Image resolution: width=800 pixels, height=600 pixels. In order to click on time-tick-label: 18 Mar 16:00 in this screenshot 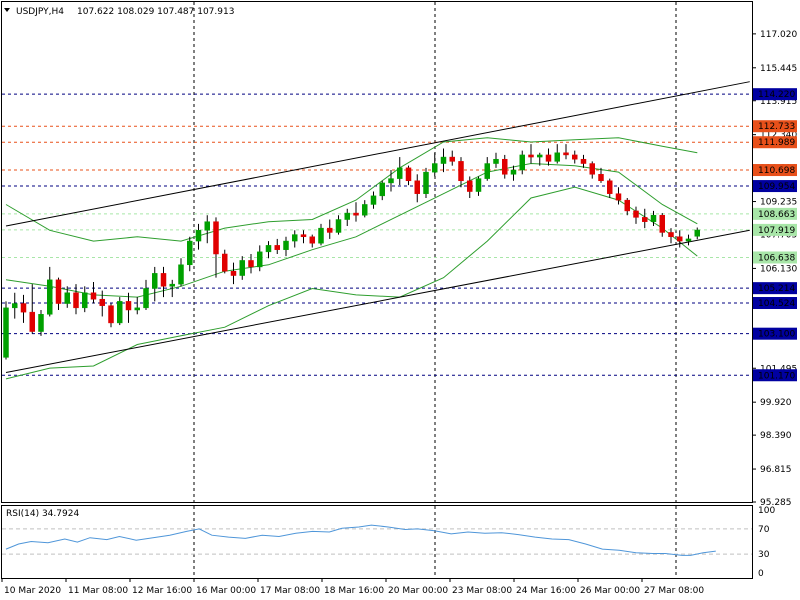, I will do `click(354, 591)`.